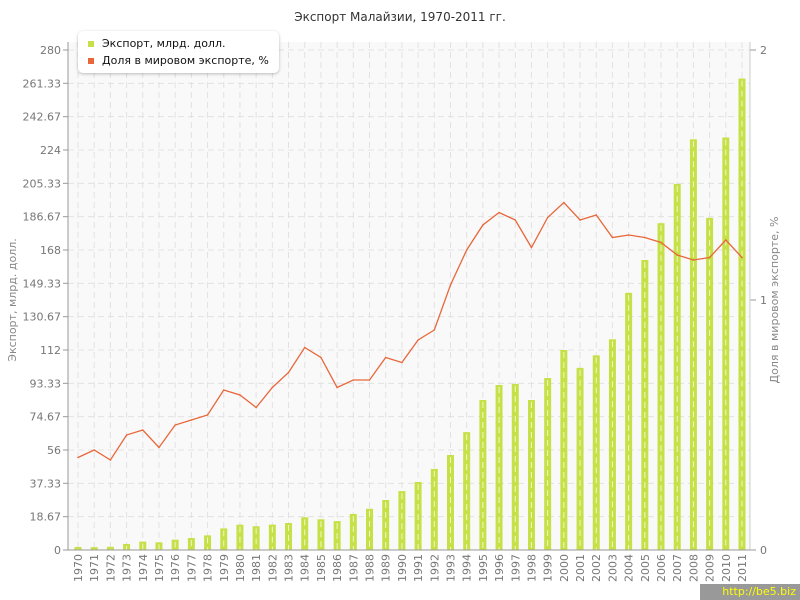  Describe the element at coordinates (42, 83) in the screenshot. I see `y-tick-label: 261.33` at that location.